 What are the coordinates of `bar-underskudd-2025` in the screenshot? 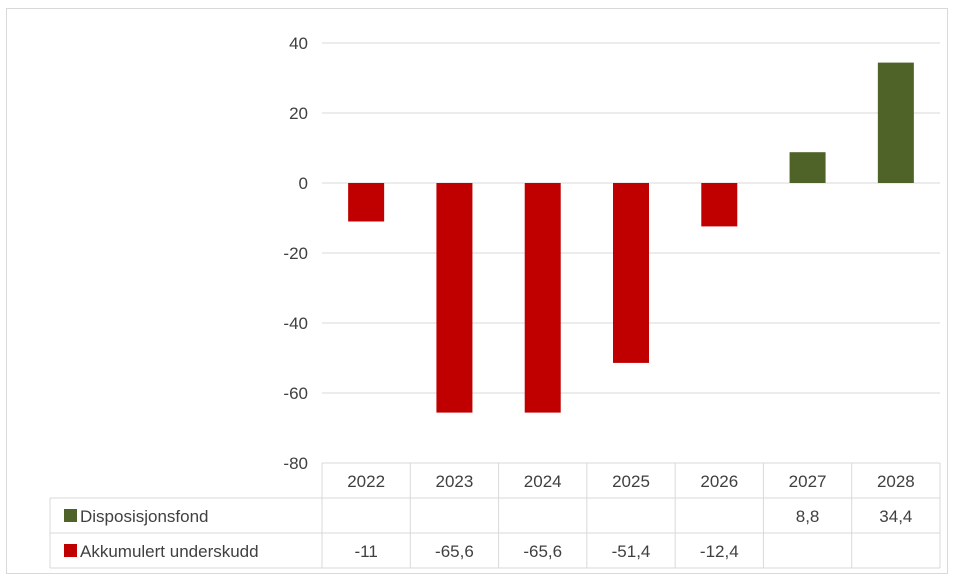 It's located at (631, 273).